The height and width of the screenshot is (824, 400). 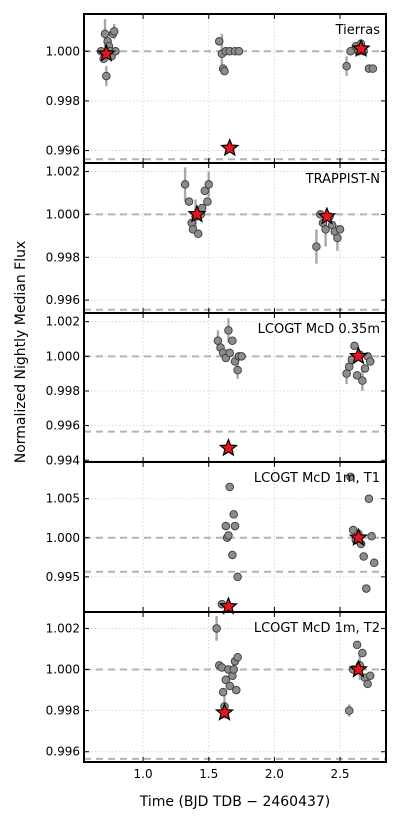 I want to click on x-axis-title: Time (BJD TDB − 2460437), so click(x=235, y=802).